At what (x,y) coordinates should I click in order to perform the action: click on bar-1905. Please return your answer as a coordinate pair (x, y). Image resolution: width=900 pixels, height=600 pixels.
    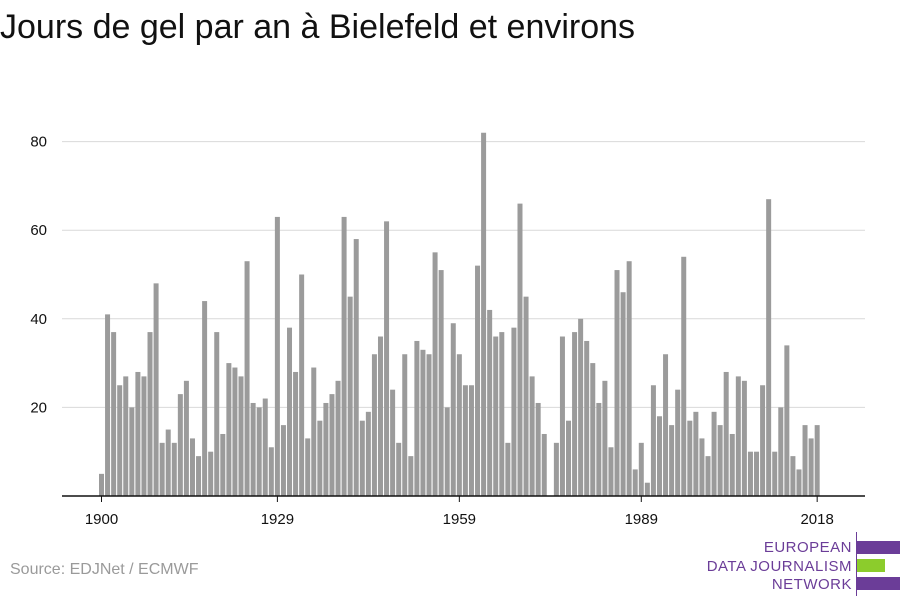
    Looking at the image, I should click on (132, 451).